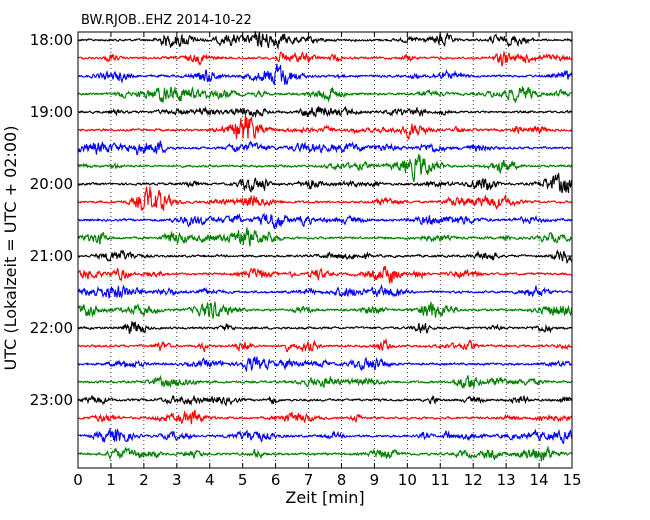 This screenshot has width=650, height=520. I want to click on x-tick-label: 4, so click(210, 480).